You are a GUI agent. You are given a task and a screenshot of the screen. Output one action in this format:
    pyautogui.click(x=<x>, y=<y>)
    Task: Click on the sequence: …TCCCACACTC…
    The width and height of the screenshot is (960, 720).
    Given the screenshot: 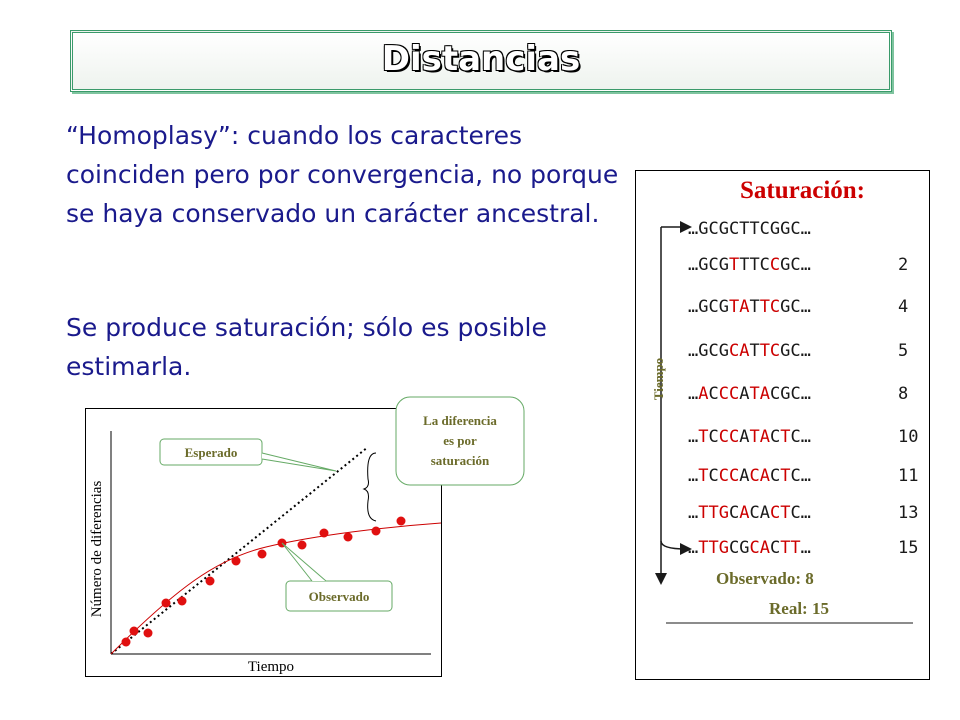 What is the action you would take?
    pyautogui.click(x=749, y=476)
    